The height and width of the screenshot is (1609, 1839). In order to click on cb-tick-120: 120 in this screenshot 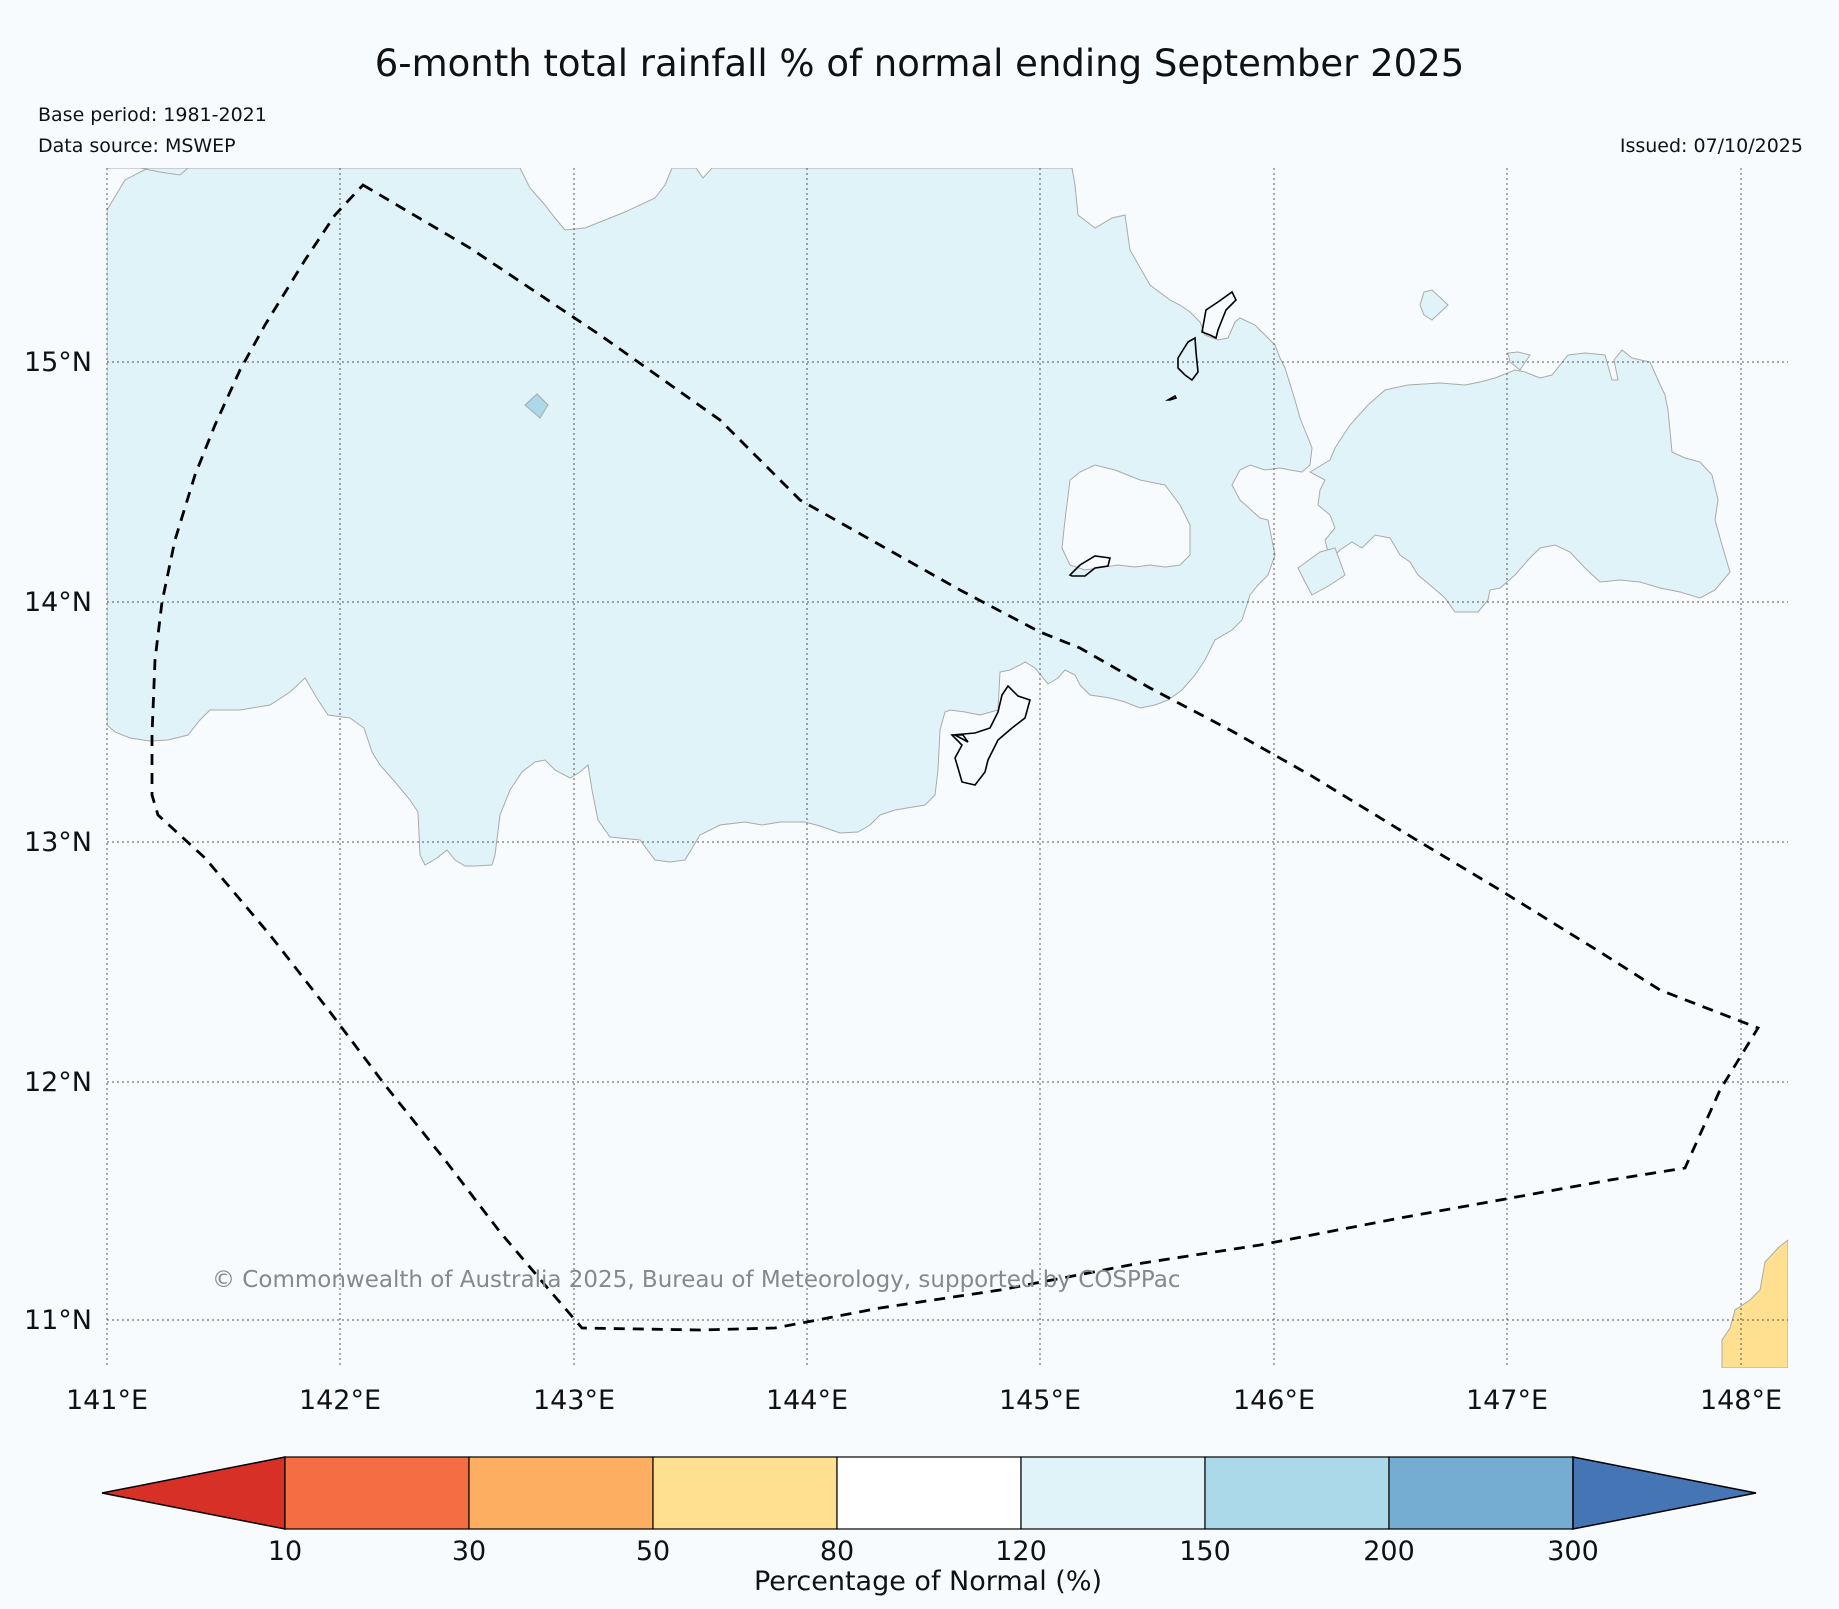, I will do `click(1021, 1551)`.